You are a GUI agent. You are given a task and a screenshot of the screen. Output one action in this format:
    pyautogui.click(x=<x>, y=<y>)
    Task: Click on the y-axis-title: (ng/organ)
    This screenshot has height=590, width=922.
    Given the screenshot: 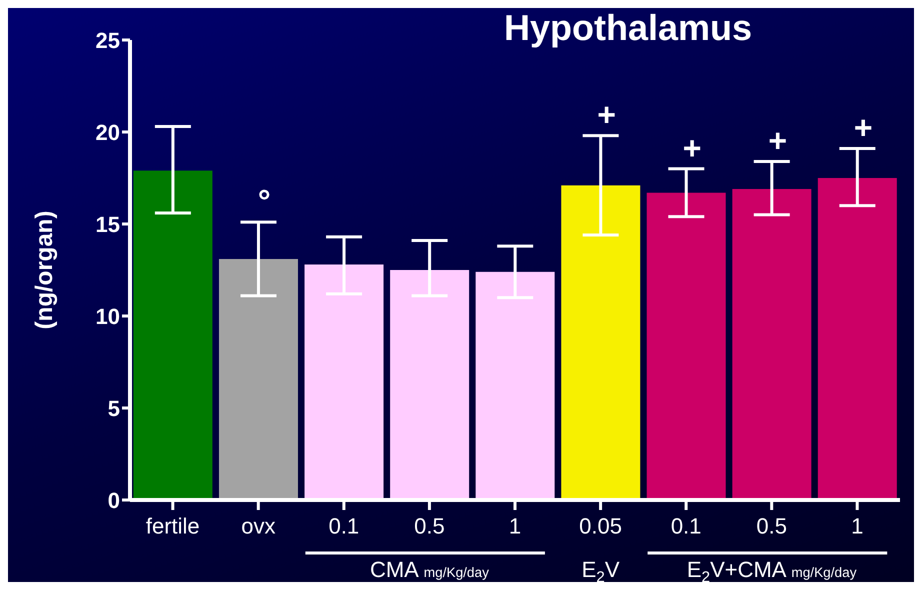 What is the action you would take?
    pyautogui.click(x=44, y=270)
    